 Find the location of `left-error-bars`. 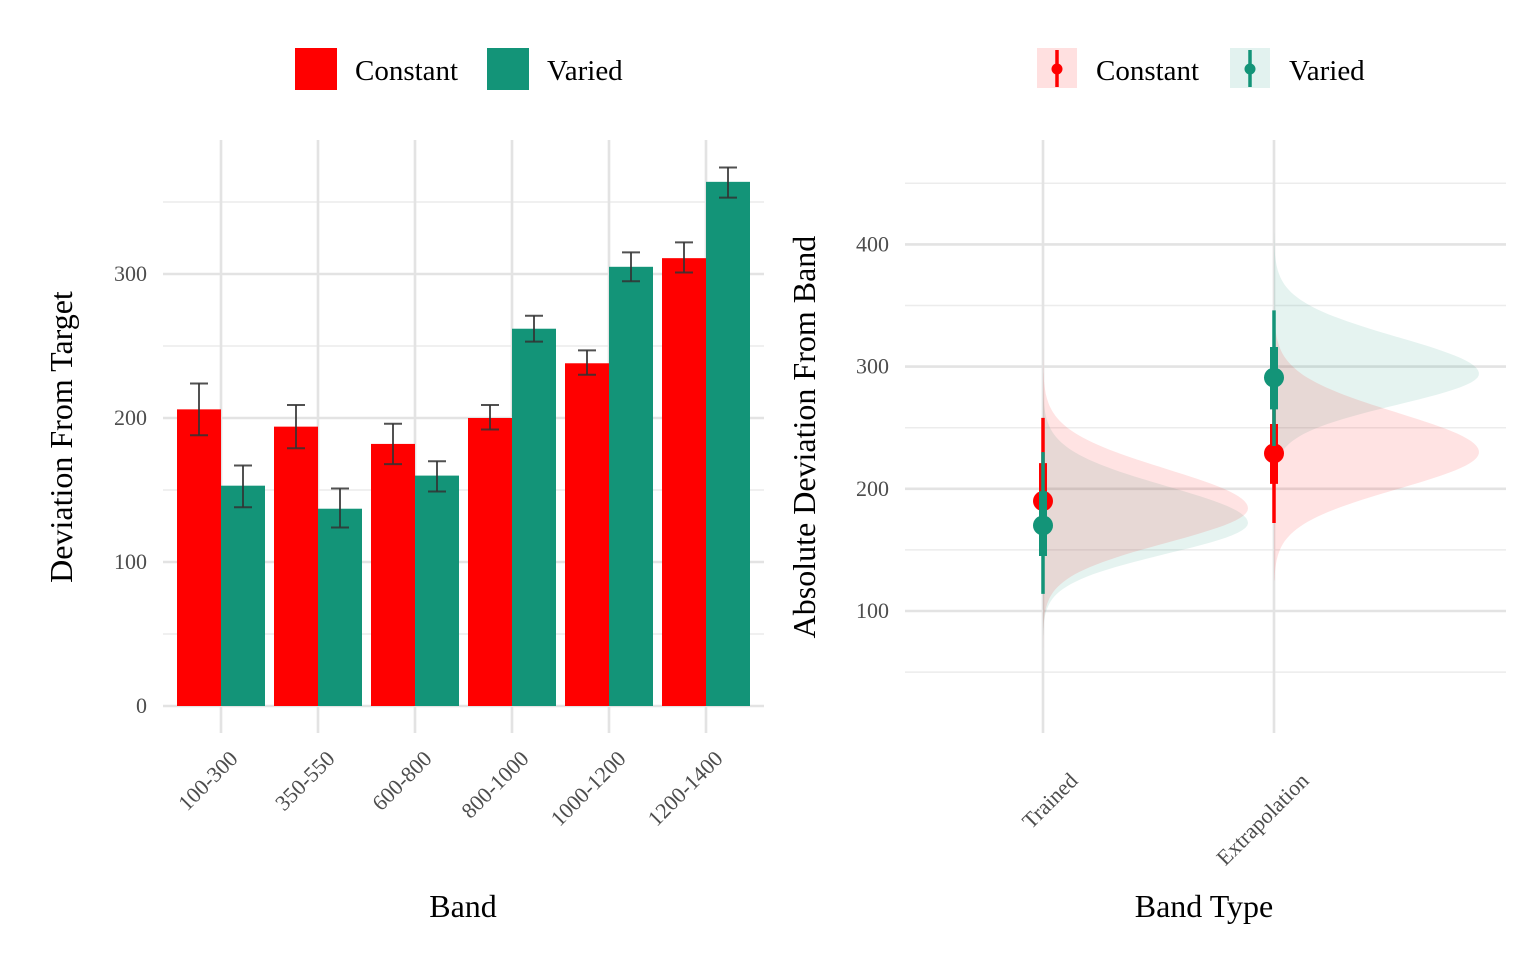

left-error-bars is located at coordinates (463, 347).